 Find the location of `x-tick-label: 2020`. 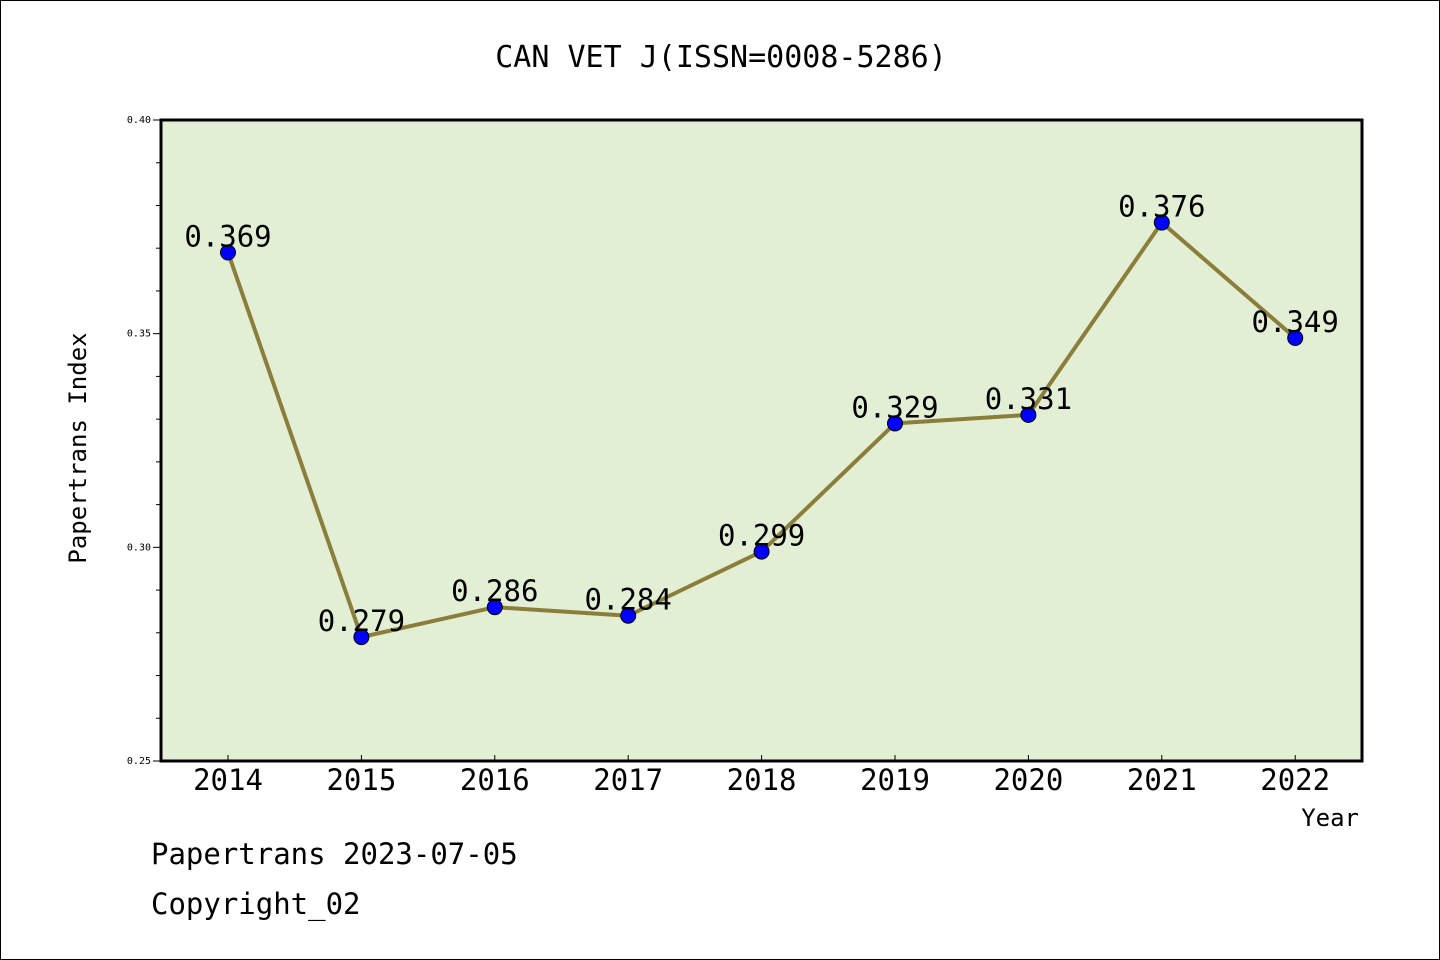

x-tick-label: 2020 is located at coordinates (1028, 780).